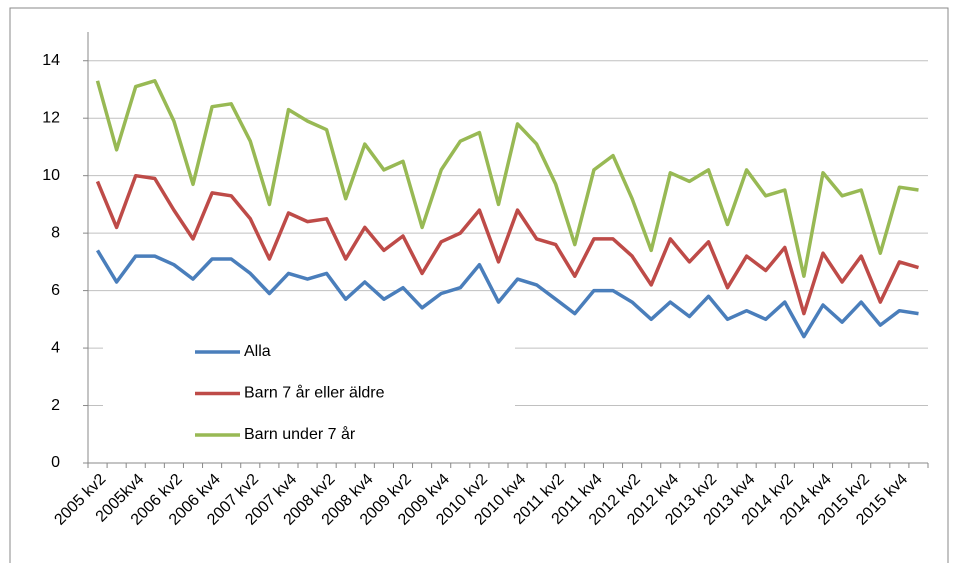 The width and height of the screenshot is (954, 563). Describe the element at coordinates (314, 393) in the screenshot. I see `legend-label: Barn 7 år eller äldre` at that location.